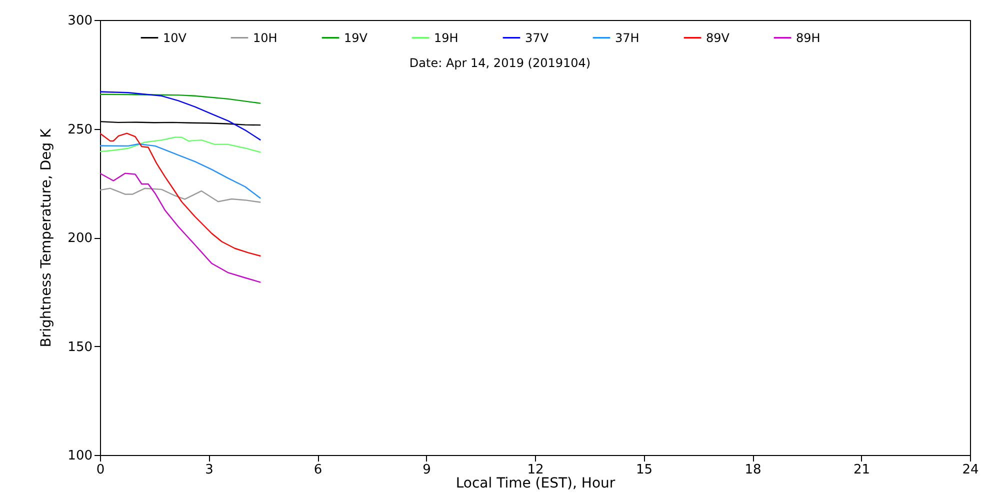 The height and width of the screenshot is (500, 1000). What do you see at coordinates (100, 470) in the screenshot?
I see `x-tick-label: 0` at bounding box center [100, 470].